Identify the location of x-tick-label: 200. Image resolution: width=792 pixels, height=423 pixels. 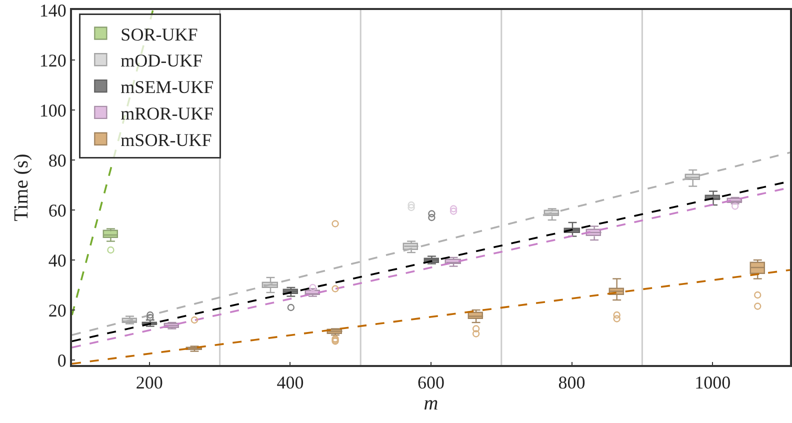
(149, 382).